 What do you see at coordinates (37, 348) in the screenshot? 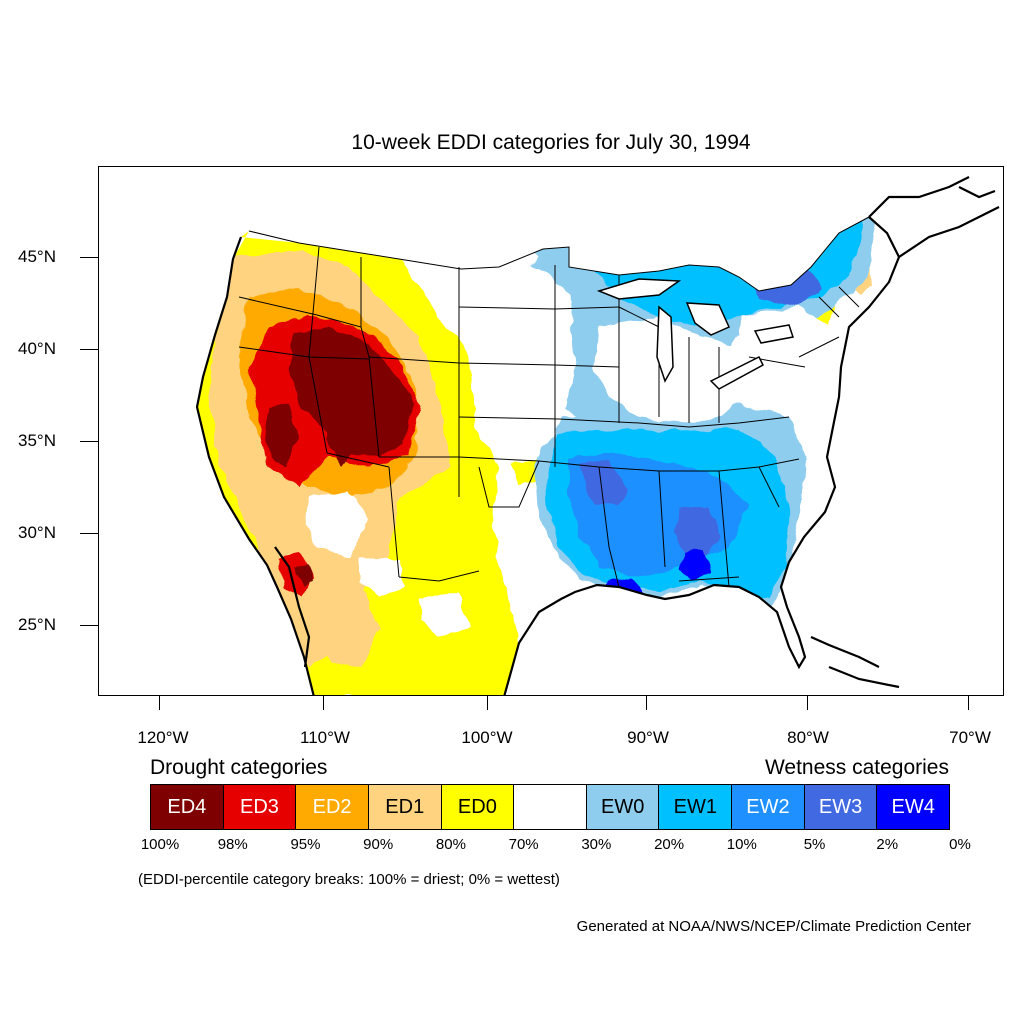
I see `lat-label-40: 40°N` at bounding box center [37, 348].